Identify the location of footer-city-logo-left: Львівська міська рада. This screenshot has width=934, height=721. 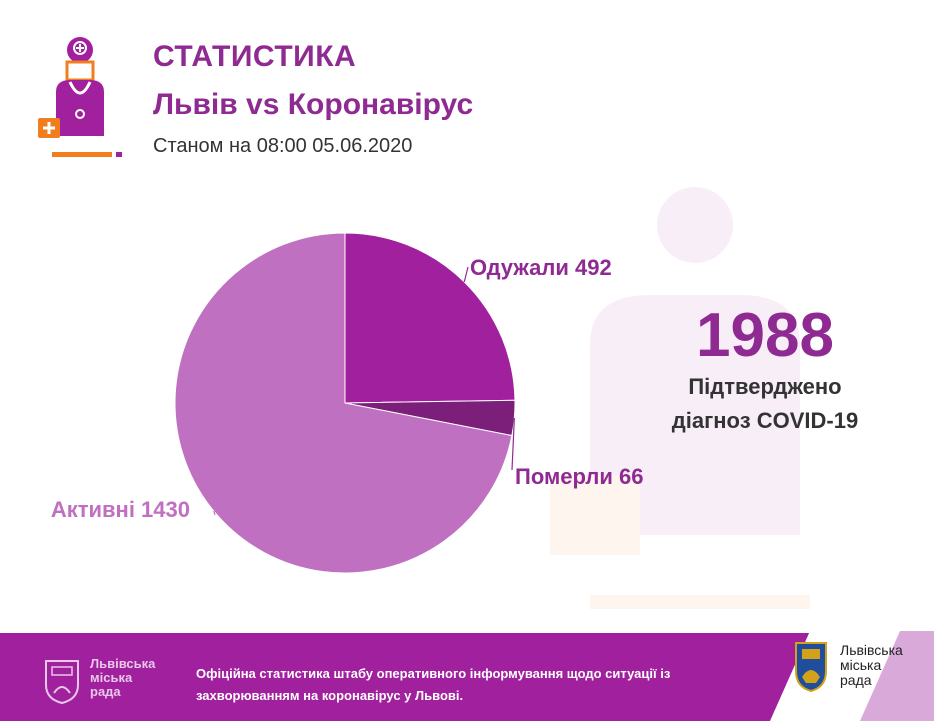
(117, 679).